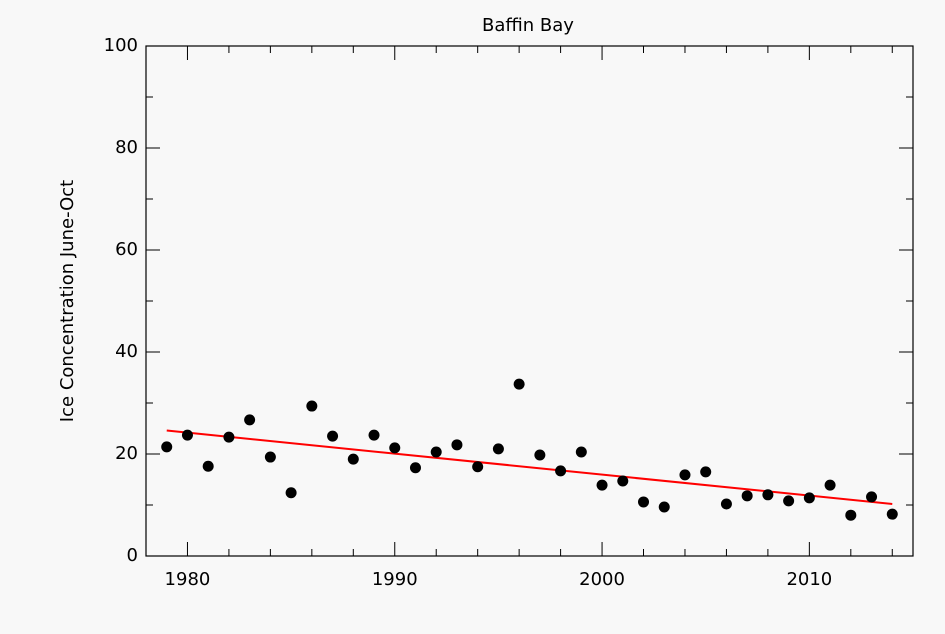  I want to click on x-tick-label: 1990, so click(395, 579).